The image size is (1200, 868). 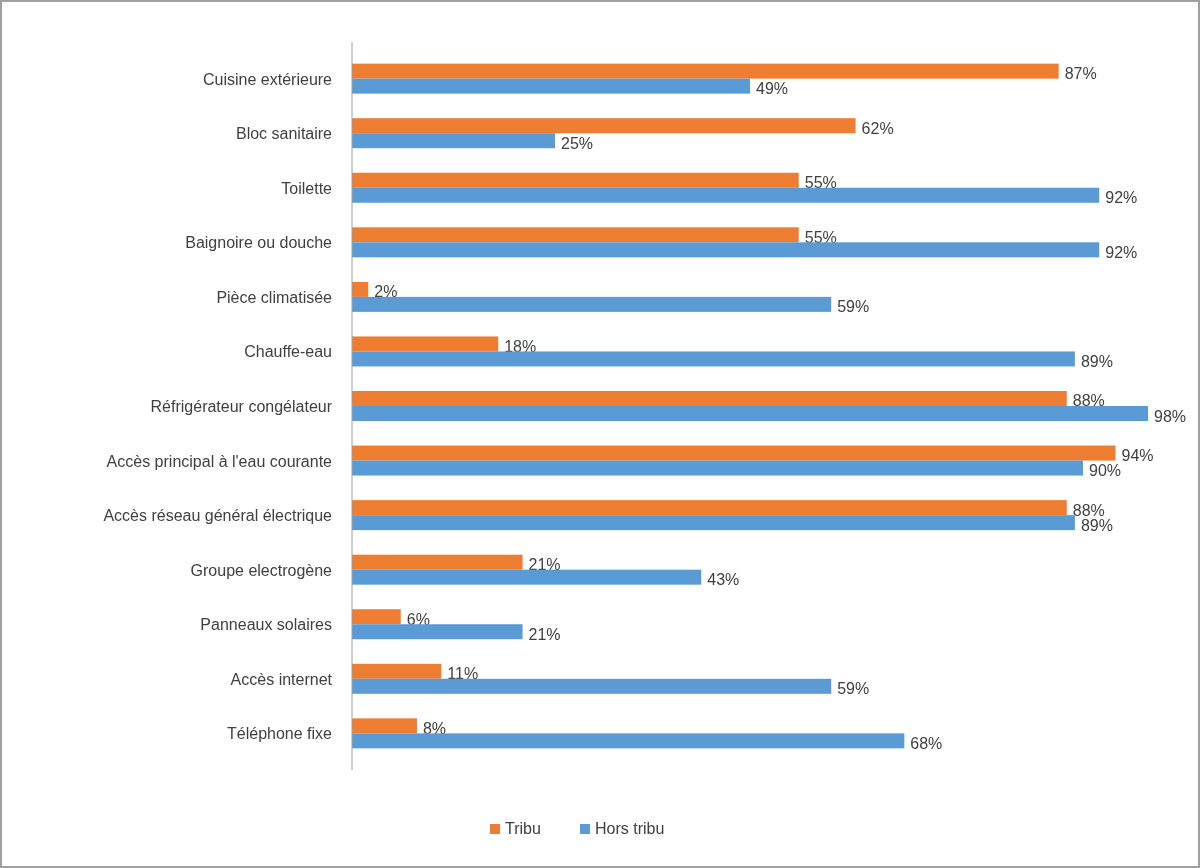 What do you see at coordinates (284, 134) in the screenshot?
I see `y-tick-label: Bloc sanitaire` at bounding box center [284, 134].